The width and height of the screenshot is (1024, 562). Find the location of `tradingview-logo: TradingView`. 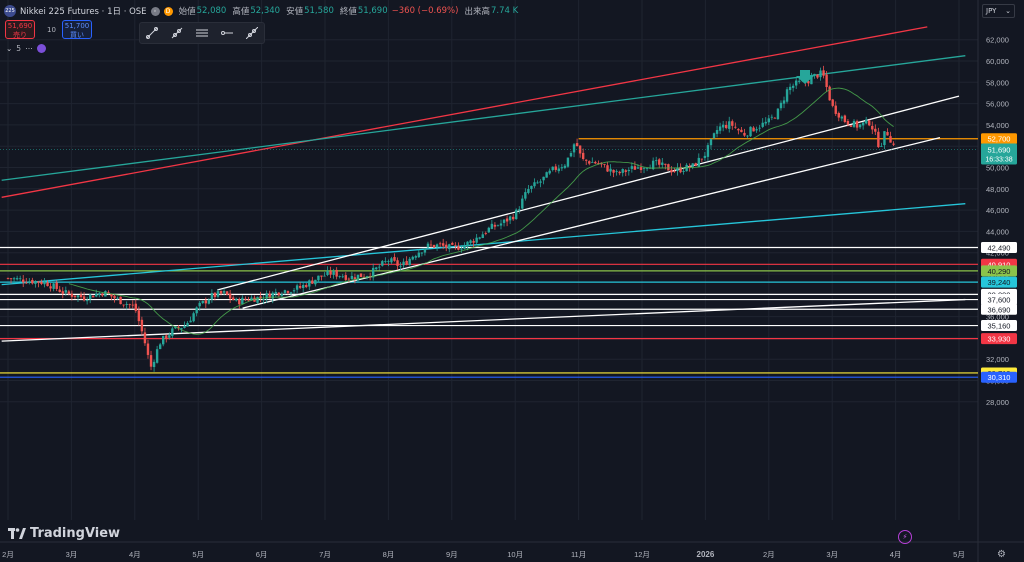

tradingview-logo: TradingView is located at coordinates (64, 533).